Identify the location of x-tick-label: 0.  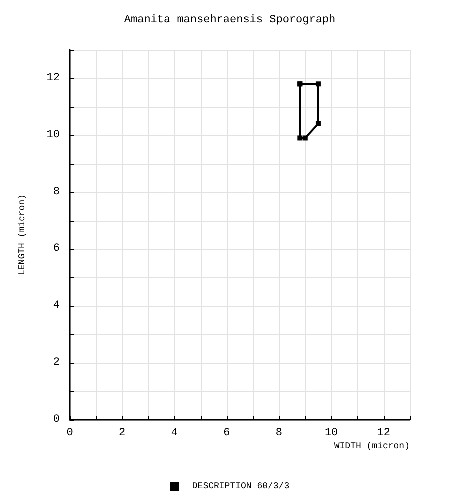
(70, 434).